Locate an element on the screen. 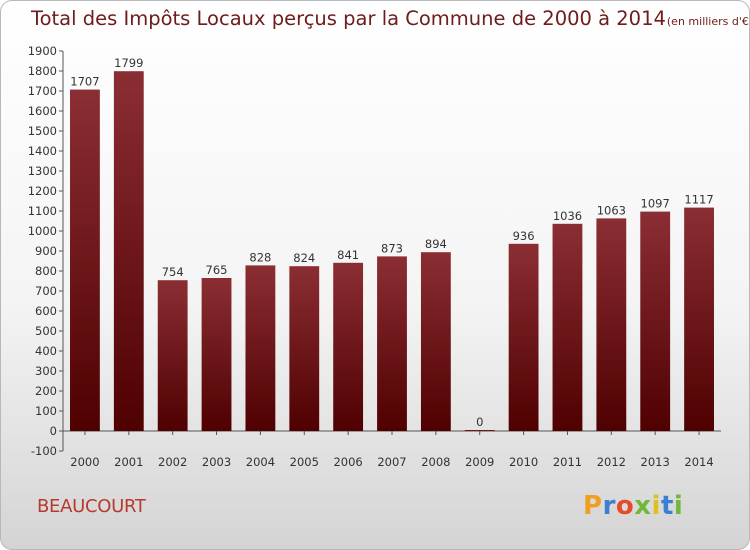  y-tick-label: 900 is located at coordinates (46, 251).